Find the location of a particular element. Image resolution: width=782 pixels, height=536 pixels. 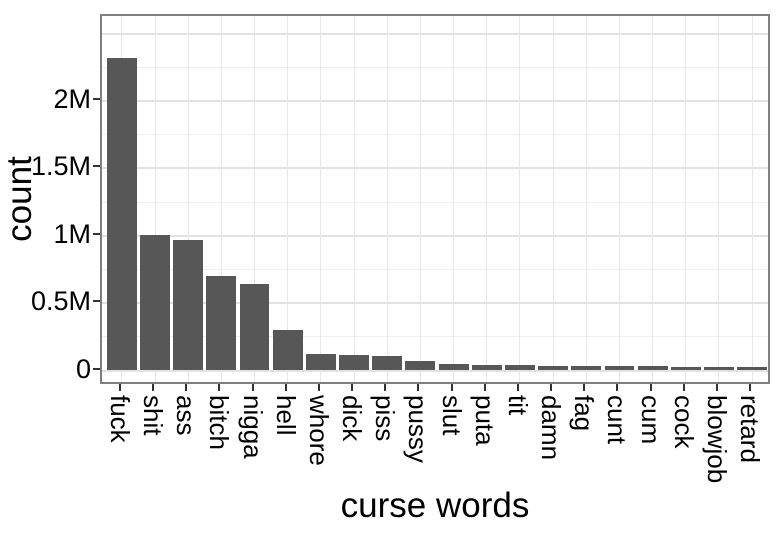

x-tick-label: fag is located at coordinates (584, 413).